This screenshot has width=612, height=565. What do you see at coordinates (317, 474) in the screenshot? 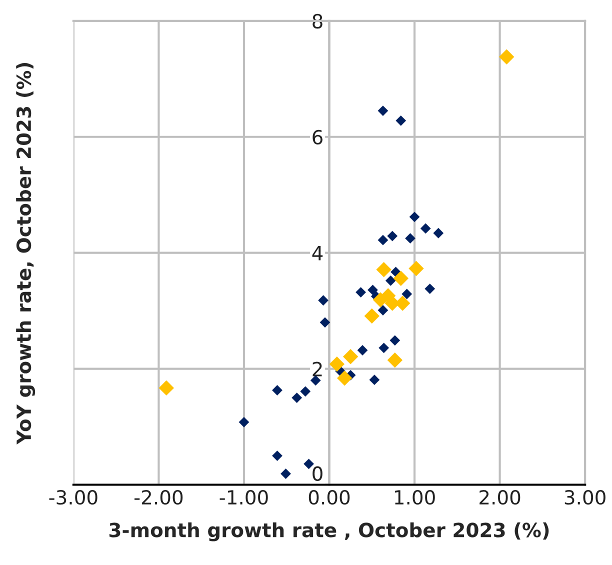
I see `y-tick-label: 0` at bounding box center [317, 474].